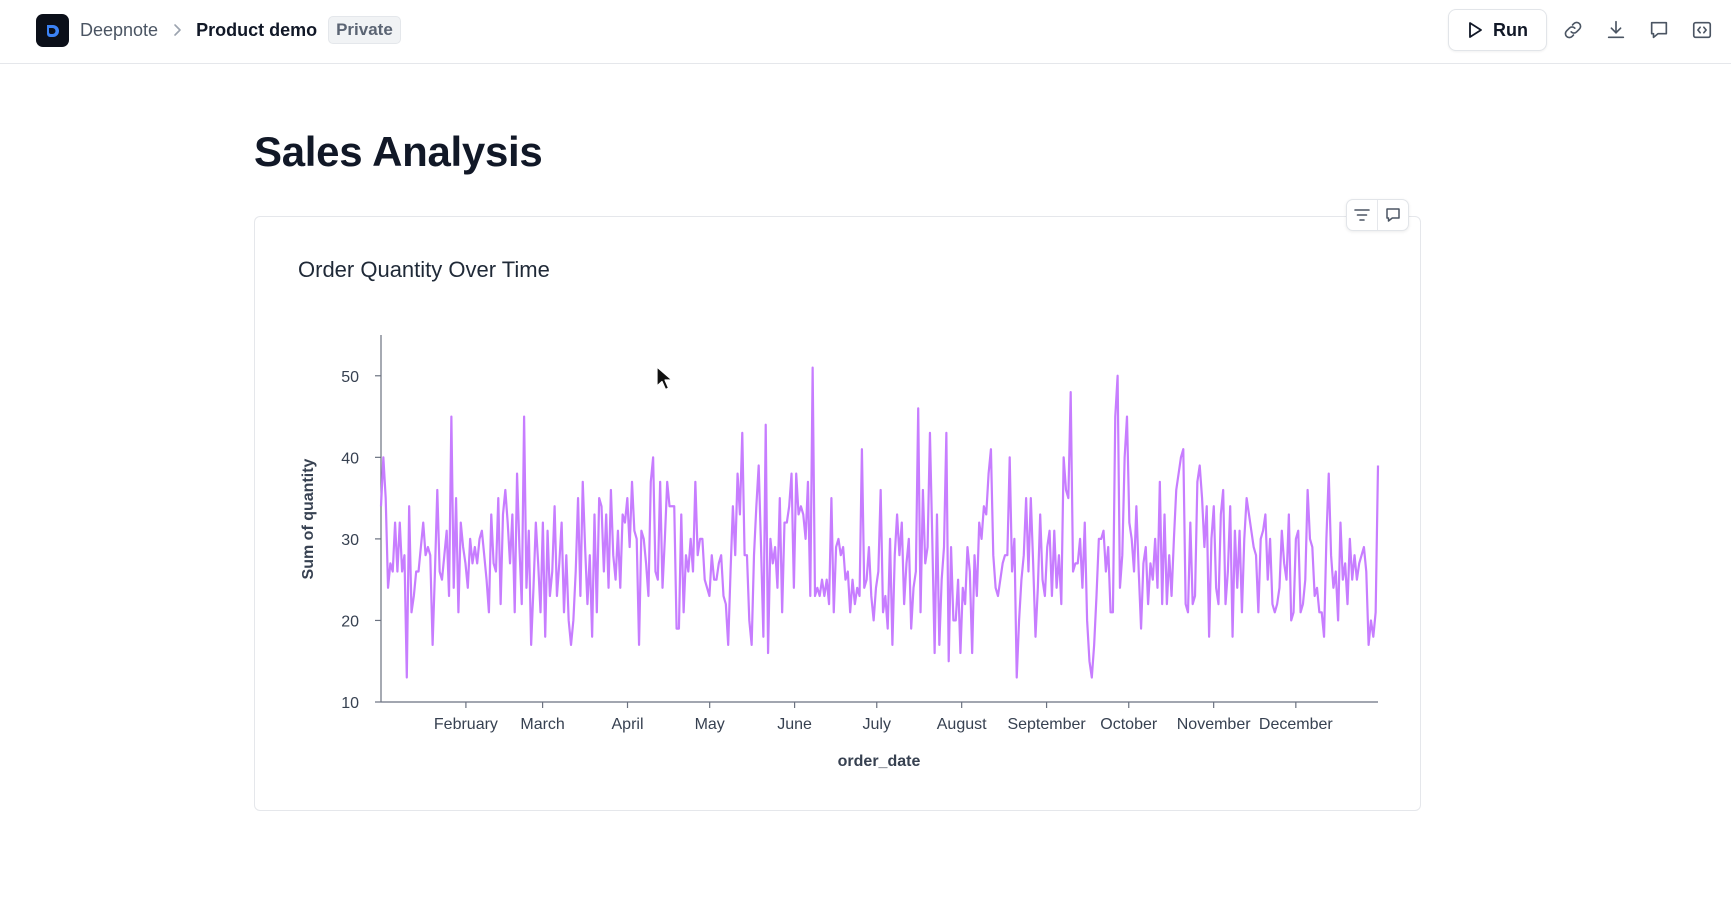  I want to click on run-button: Run, so click(1497, 30).